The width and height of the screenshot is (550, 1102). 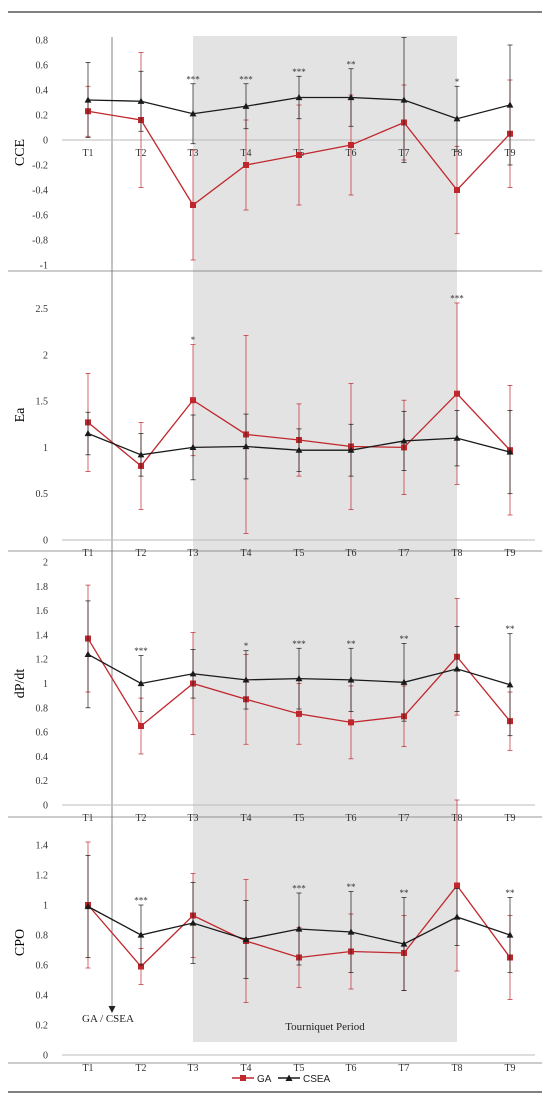 I want to click on x-tick-label: T2, so click(x=140, y=1068).